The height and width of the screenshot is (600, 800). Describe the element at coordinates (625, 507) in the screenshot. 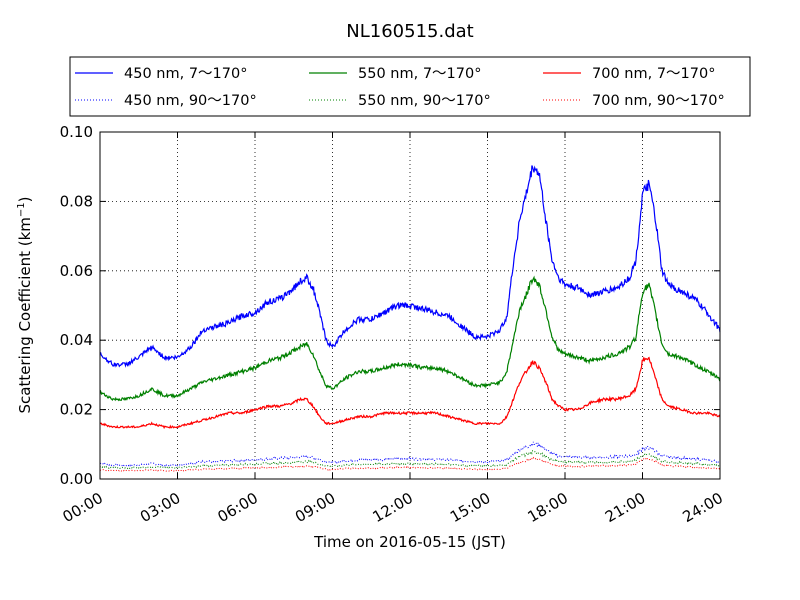

I see `x-tick-label: 21:00` at that location.